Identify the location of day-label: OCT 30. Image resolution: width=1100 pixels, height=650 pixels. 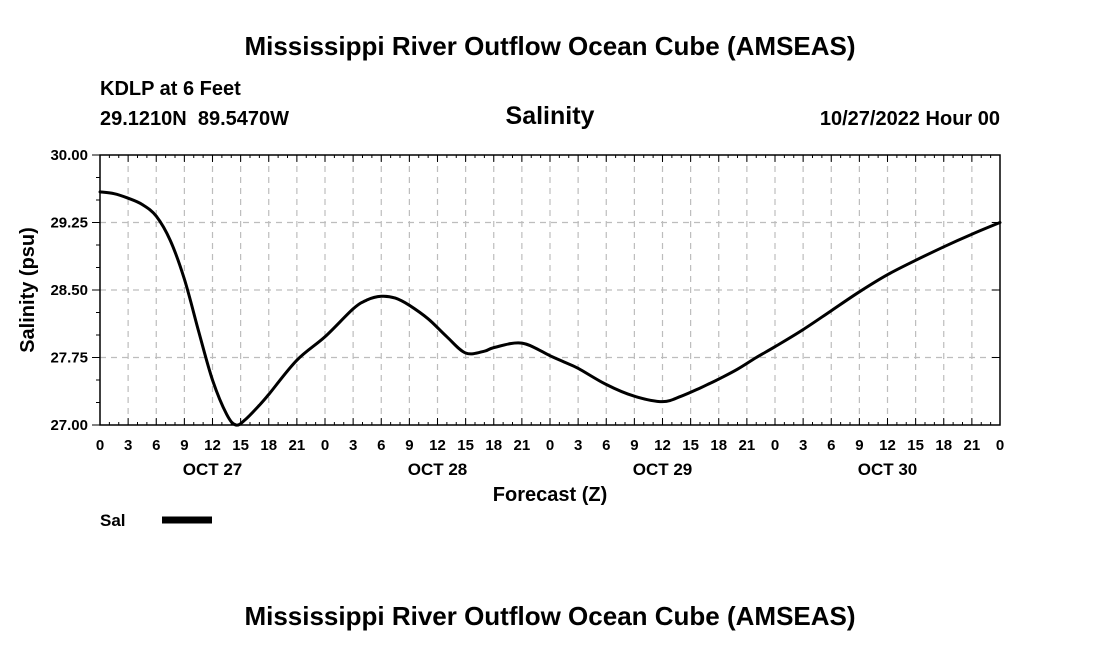
(888, 469).